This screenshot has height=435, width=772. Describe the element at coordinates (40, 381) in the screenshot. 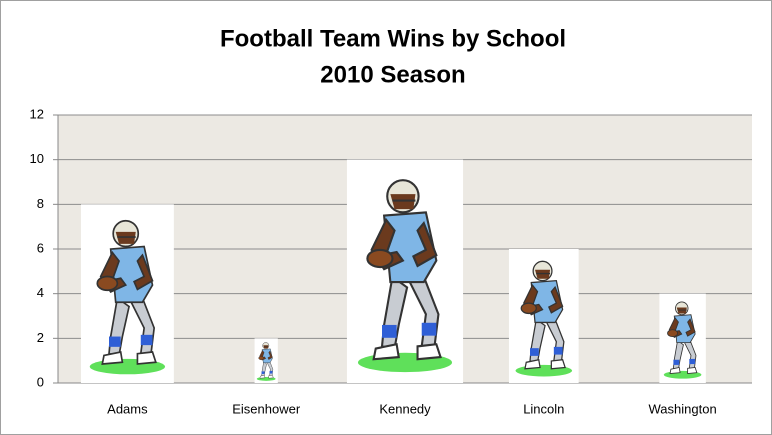

I see `y-tick-label: 0` at that location.